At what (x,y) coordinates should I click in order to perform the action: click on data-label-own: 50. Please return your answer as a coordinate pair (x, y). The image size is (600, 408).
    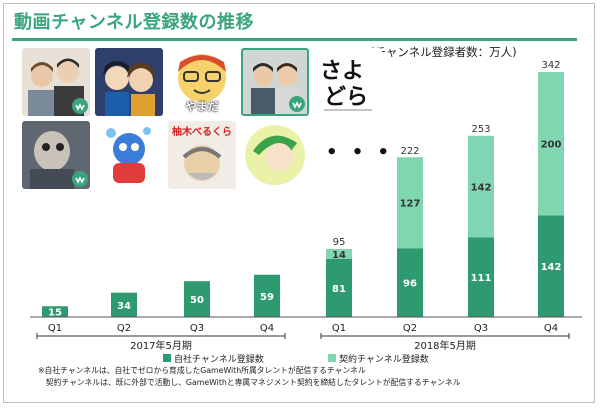
    Looking at the image, I should click on (197, 300).